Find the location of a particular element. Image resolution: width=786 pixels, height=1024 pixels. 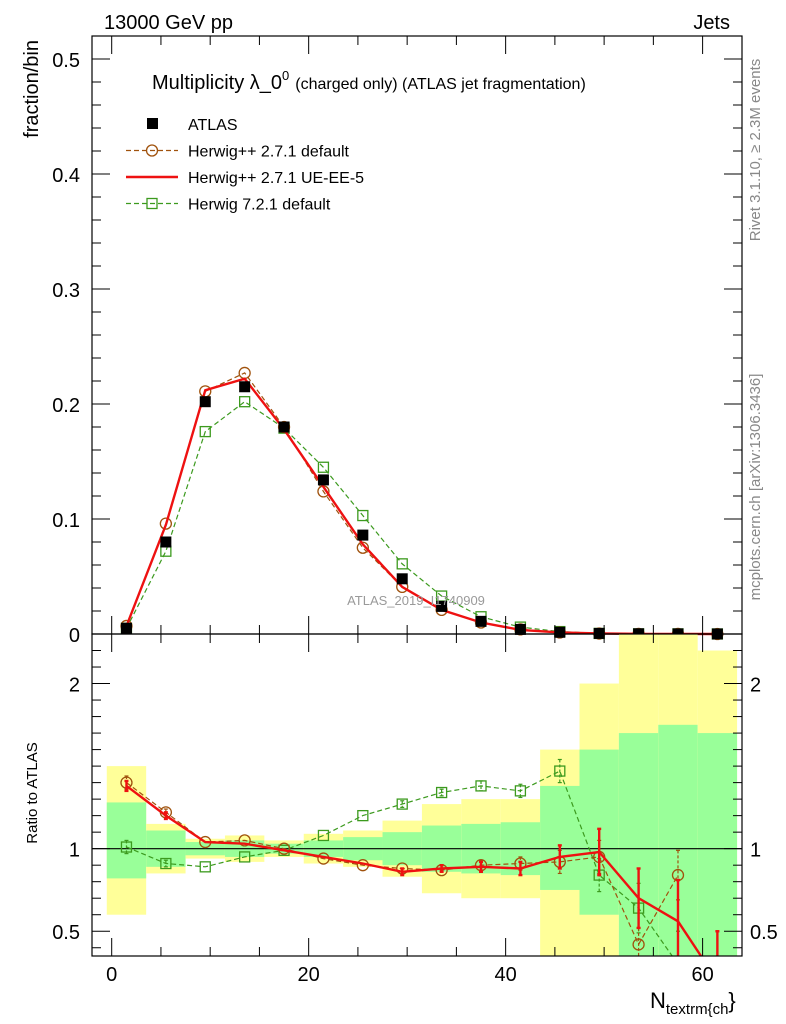

legend-marker-atlas is located at coordinates (152, 123).